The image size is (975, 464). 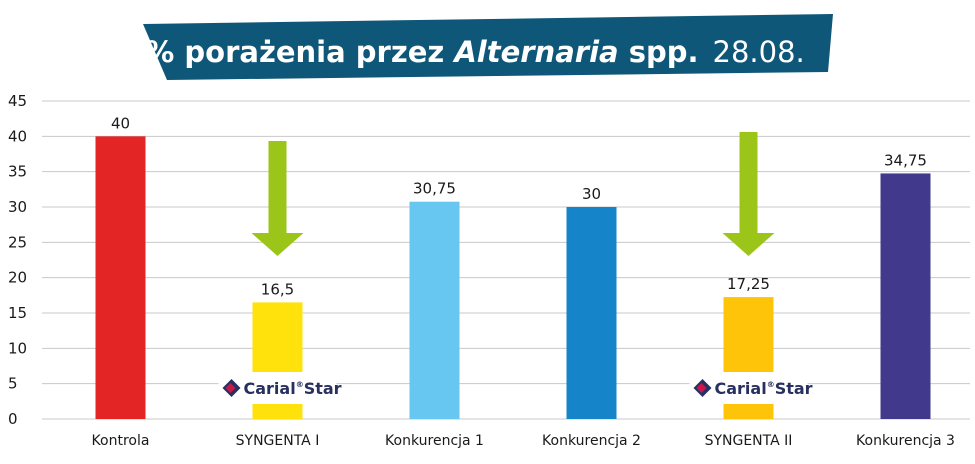 What do you see at coordinates (17, 260) in the screenshot?
I see `y-axis: 0 5 10 15 20 25 30 35 40 45` at bounding box center [17, 260].